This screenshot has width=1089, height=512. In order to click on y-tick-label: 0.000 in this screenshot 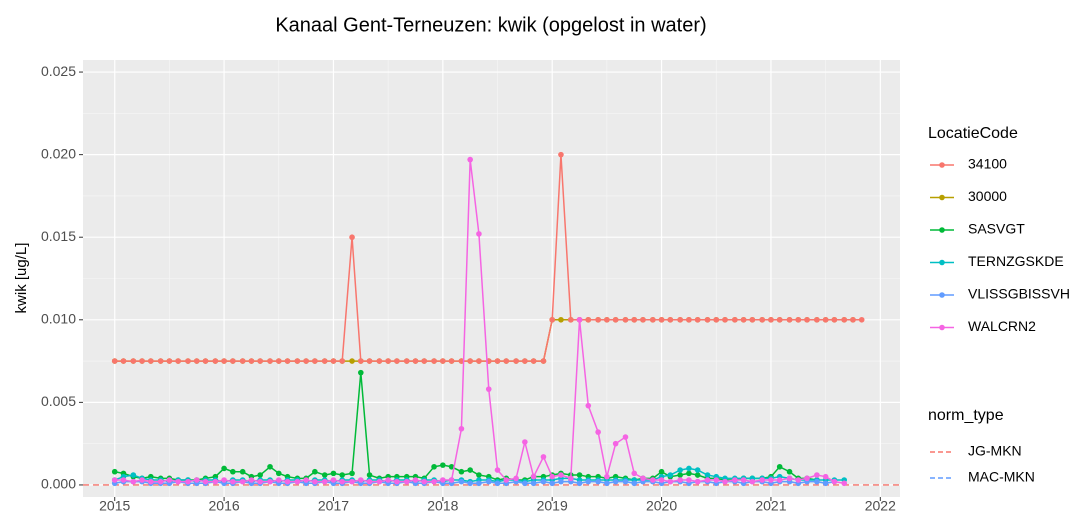, I will do `click(58, 484)`.